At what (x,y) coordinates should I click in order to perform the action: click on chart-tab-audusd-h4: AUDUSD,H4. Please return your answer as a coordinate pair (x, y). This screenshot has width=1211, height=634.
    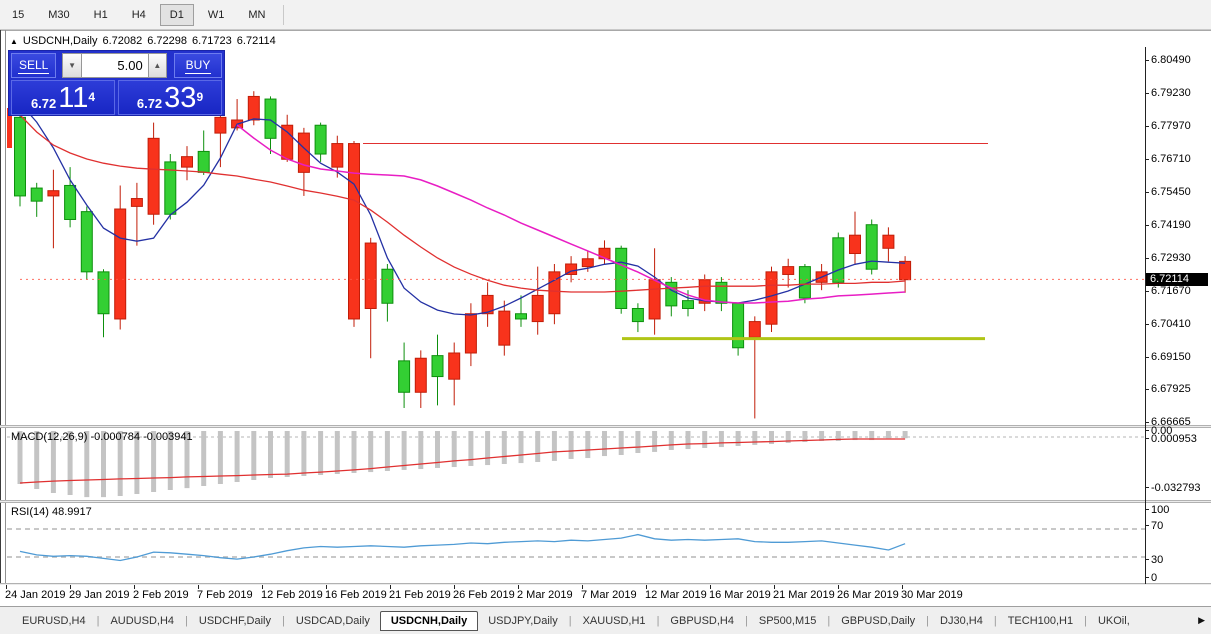
    Looking at the image, I should click on (142, 620).